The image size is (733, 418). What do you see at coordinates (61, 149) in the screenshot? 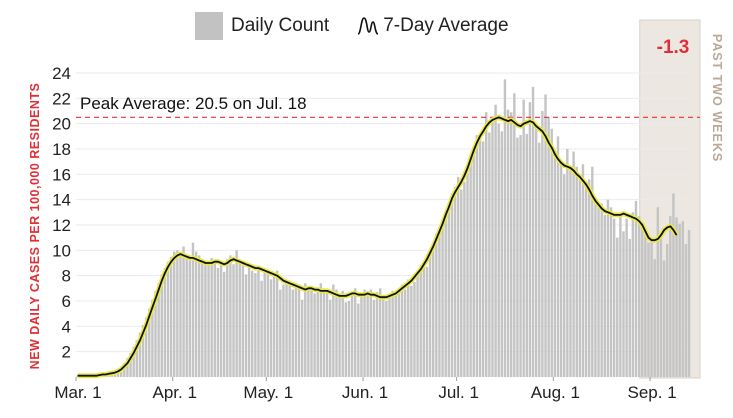
I see `y-tick-label: 18` at bounding box center [61, 149].